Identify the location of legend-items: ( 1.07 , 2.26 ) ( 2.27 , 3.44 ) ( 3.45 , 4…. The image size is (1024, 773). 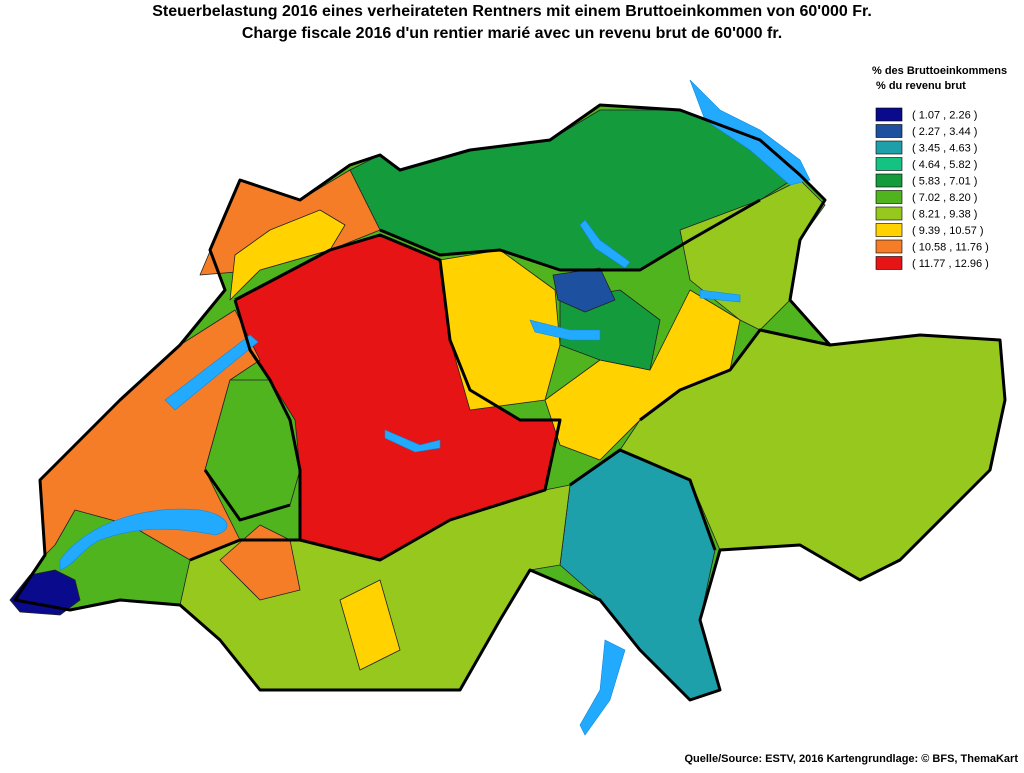
(932, 188).